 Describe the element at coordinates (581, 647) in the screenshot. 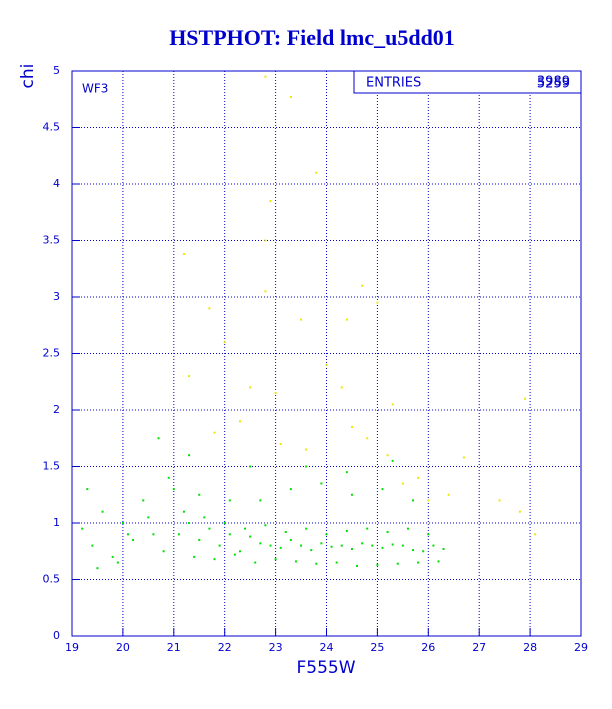

I see `x-tick-label: 29` at that location.